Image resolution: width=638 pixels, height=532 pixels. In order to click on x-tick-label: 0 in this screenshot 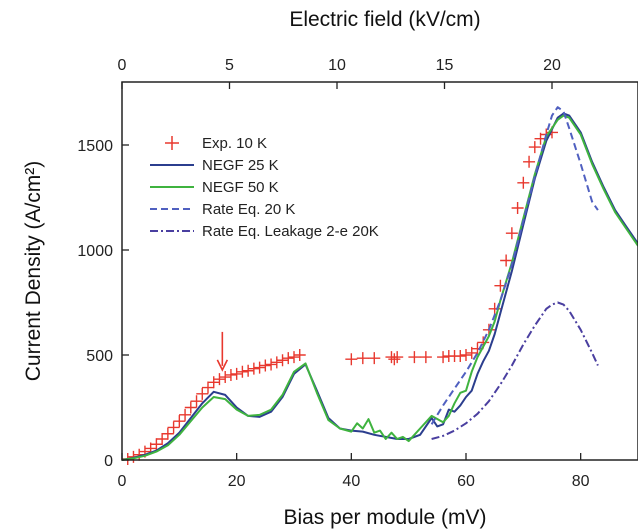, I will do `click(122, 481)`.